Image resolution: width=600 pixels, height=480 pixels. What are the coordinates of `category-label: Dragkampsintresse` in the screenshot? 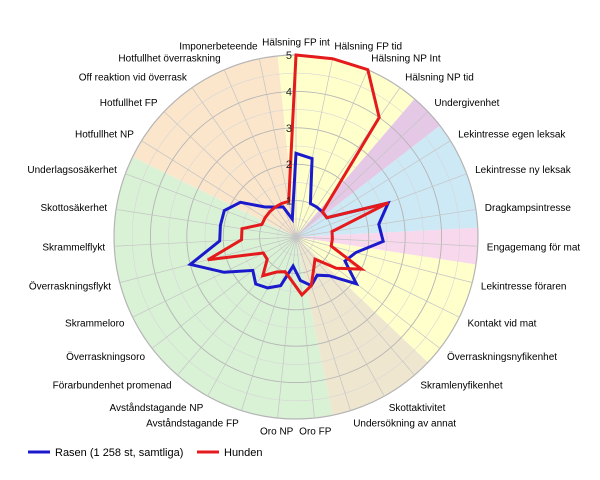 It's located at (528, 208).